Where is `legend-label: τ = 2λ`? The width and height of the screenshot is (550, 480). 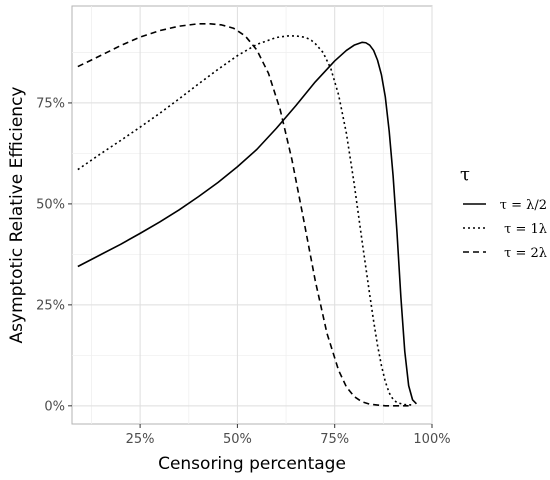
legend-label: τ = 2λ is located at coordinates (525, 253).